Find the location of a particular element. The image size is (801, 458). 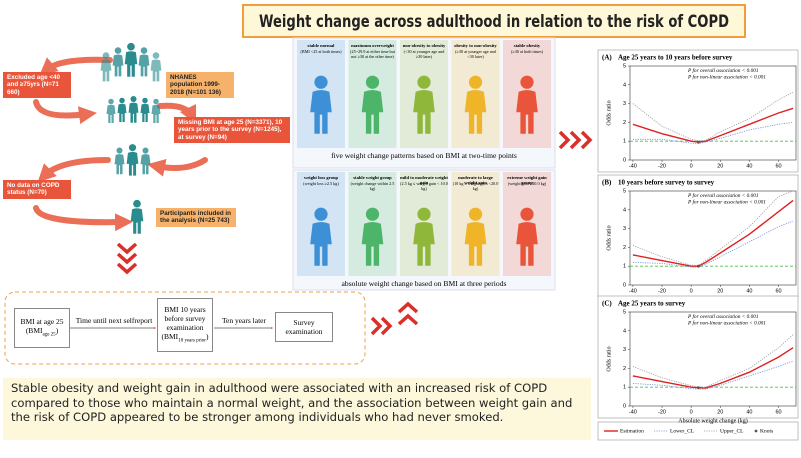

chart-frame is located at coordinates (698, 111).